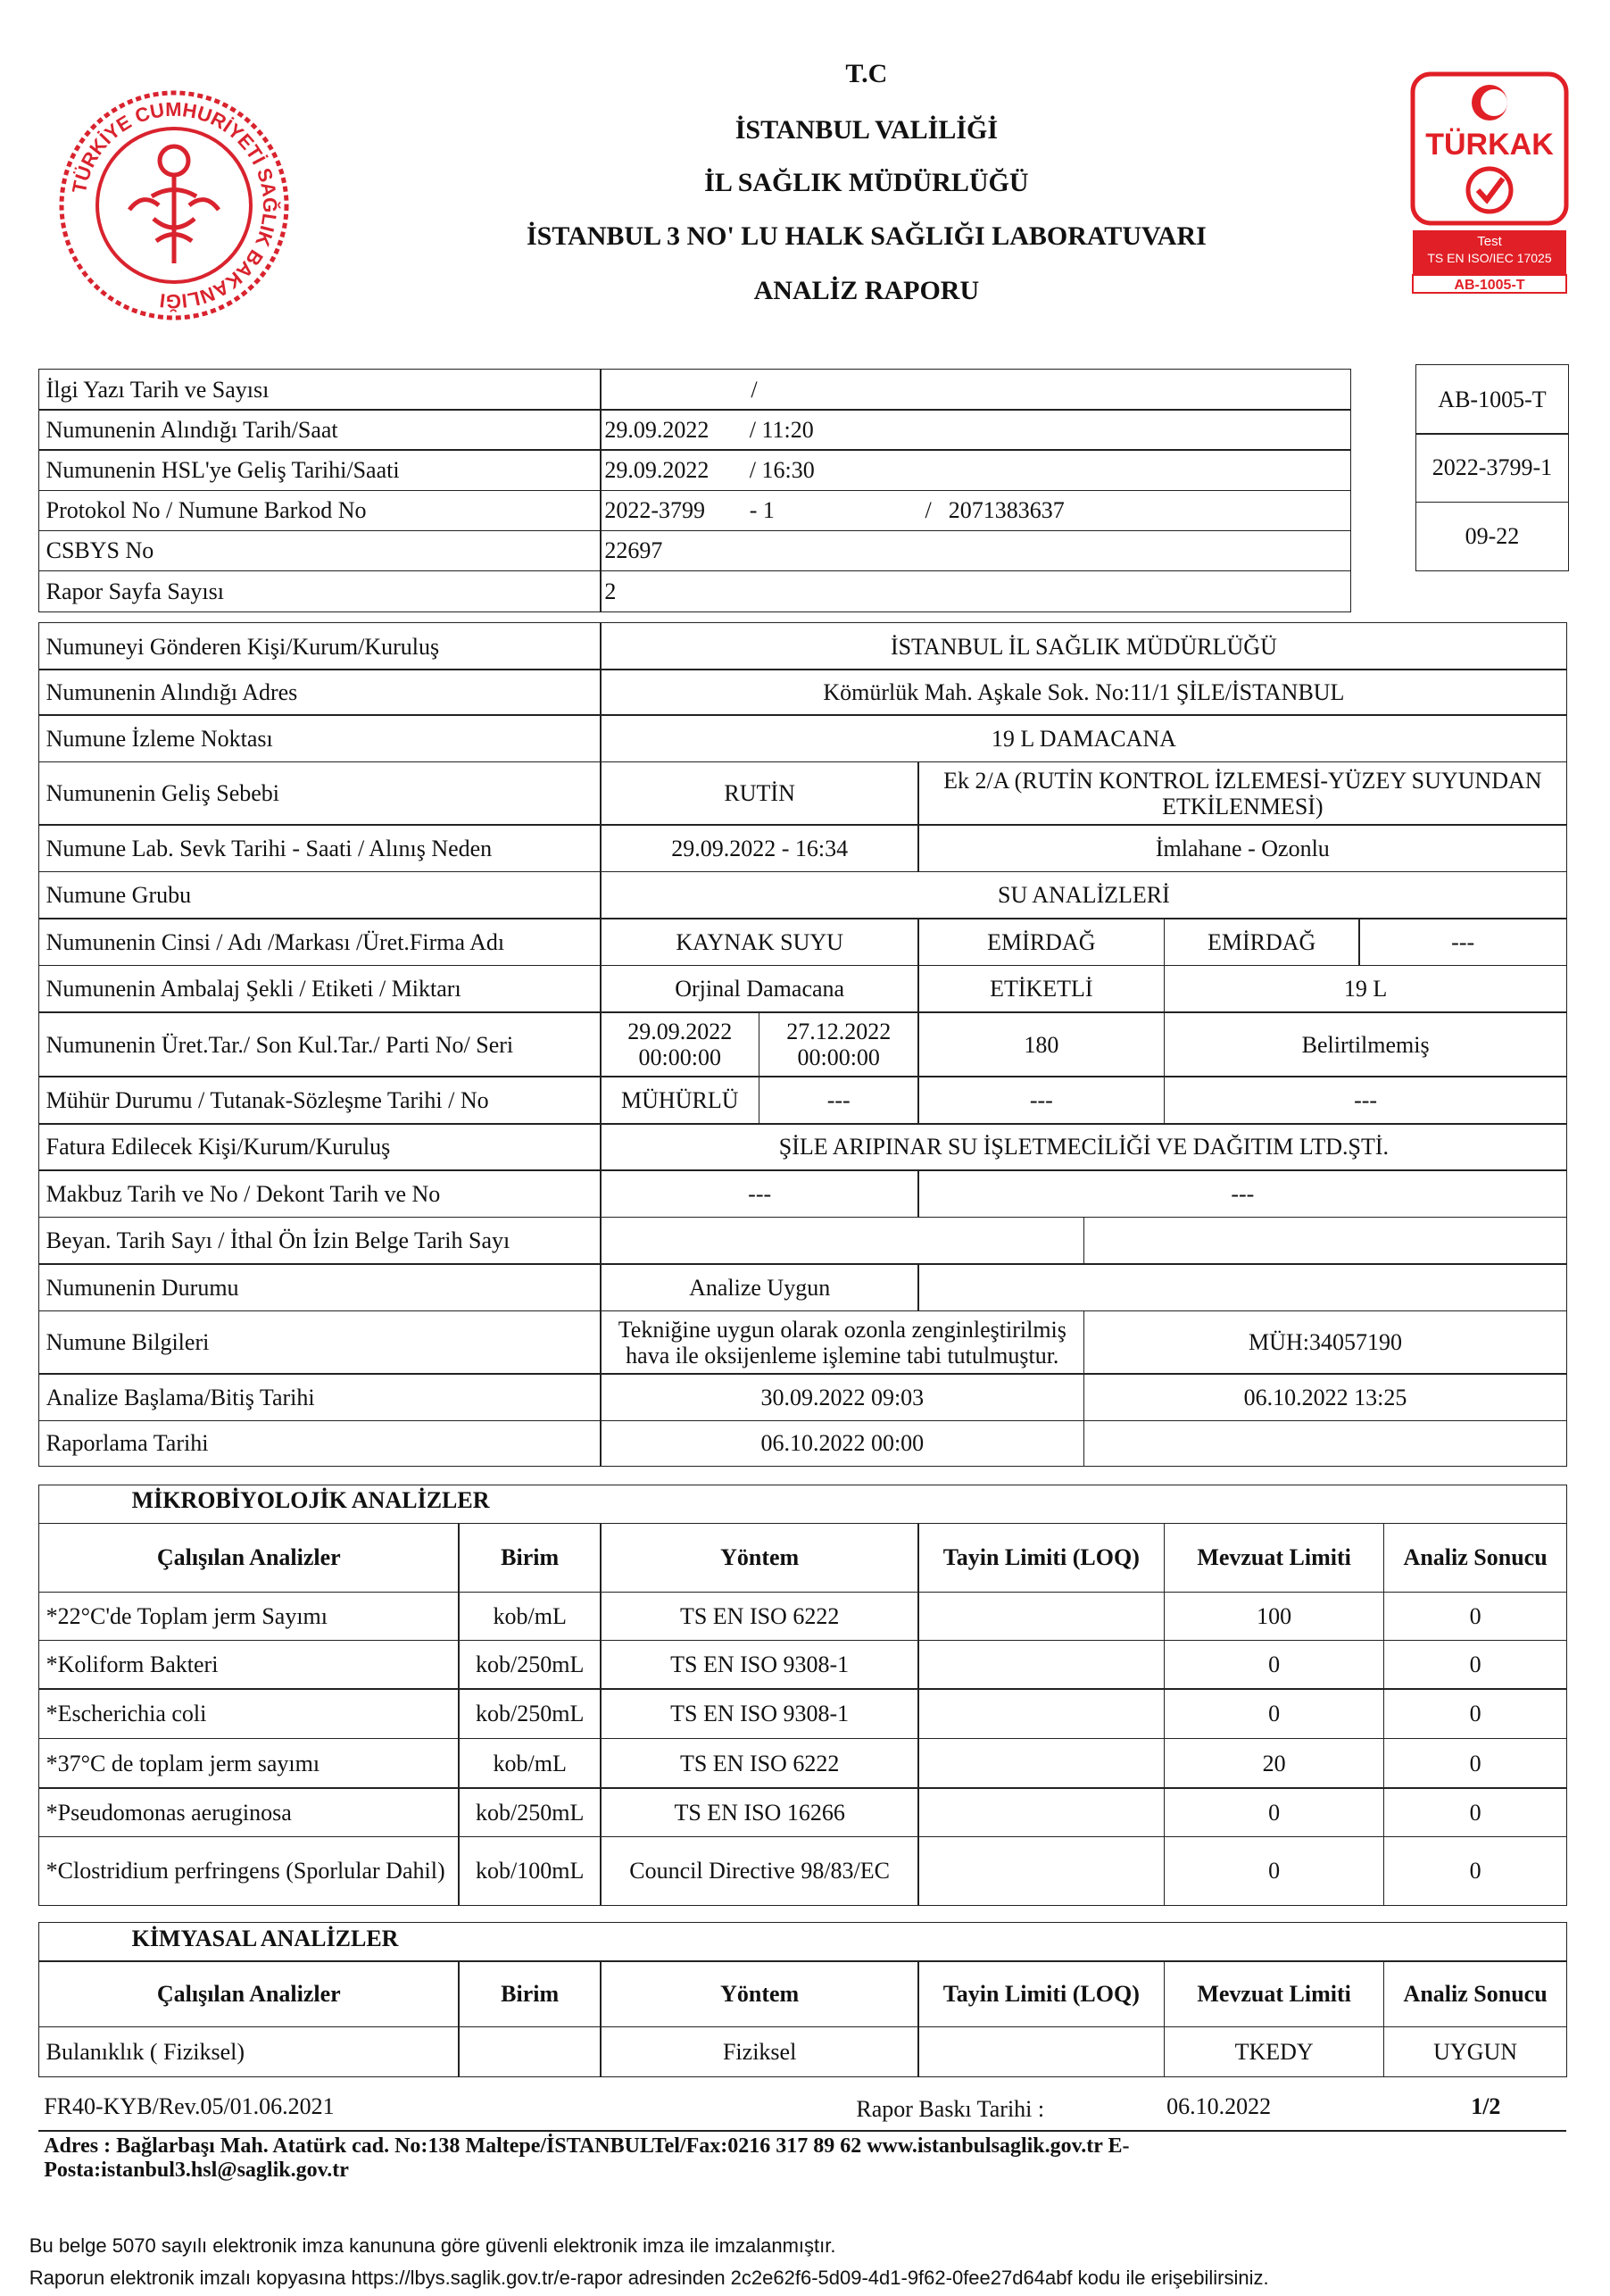 The width and height of the screenshot is (1610, 2296). I want to click on detail-value: MÜHÜRLÜ, so click(680, 1100).